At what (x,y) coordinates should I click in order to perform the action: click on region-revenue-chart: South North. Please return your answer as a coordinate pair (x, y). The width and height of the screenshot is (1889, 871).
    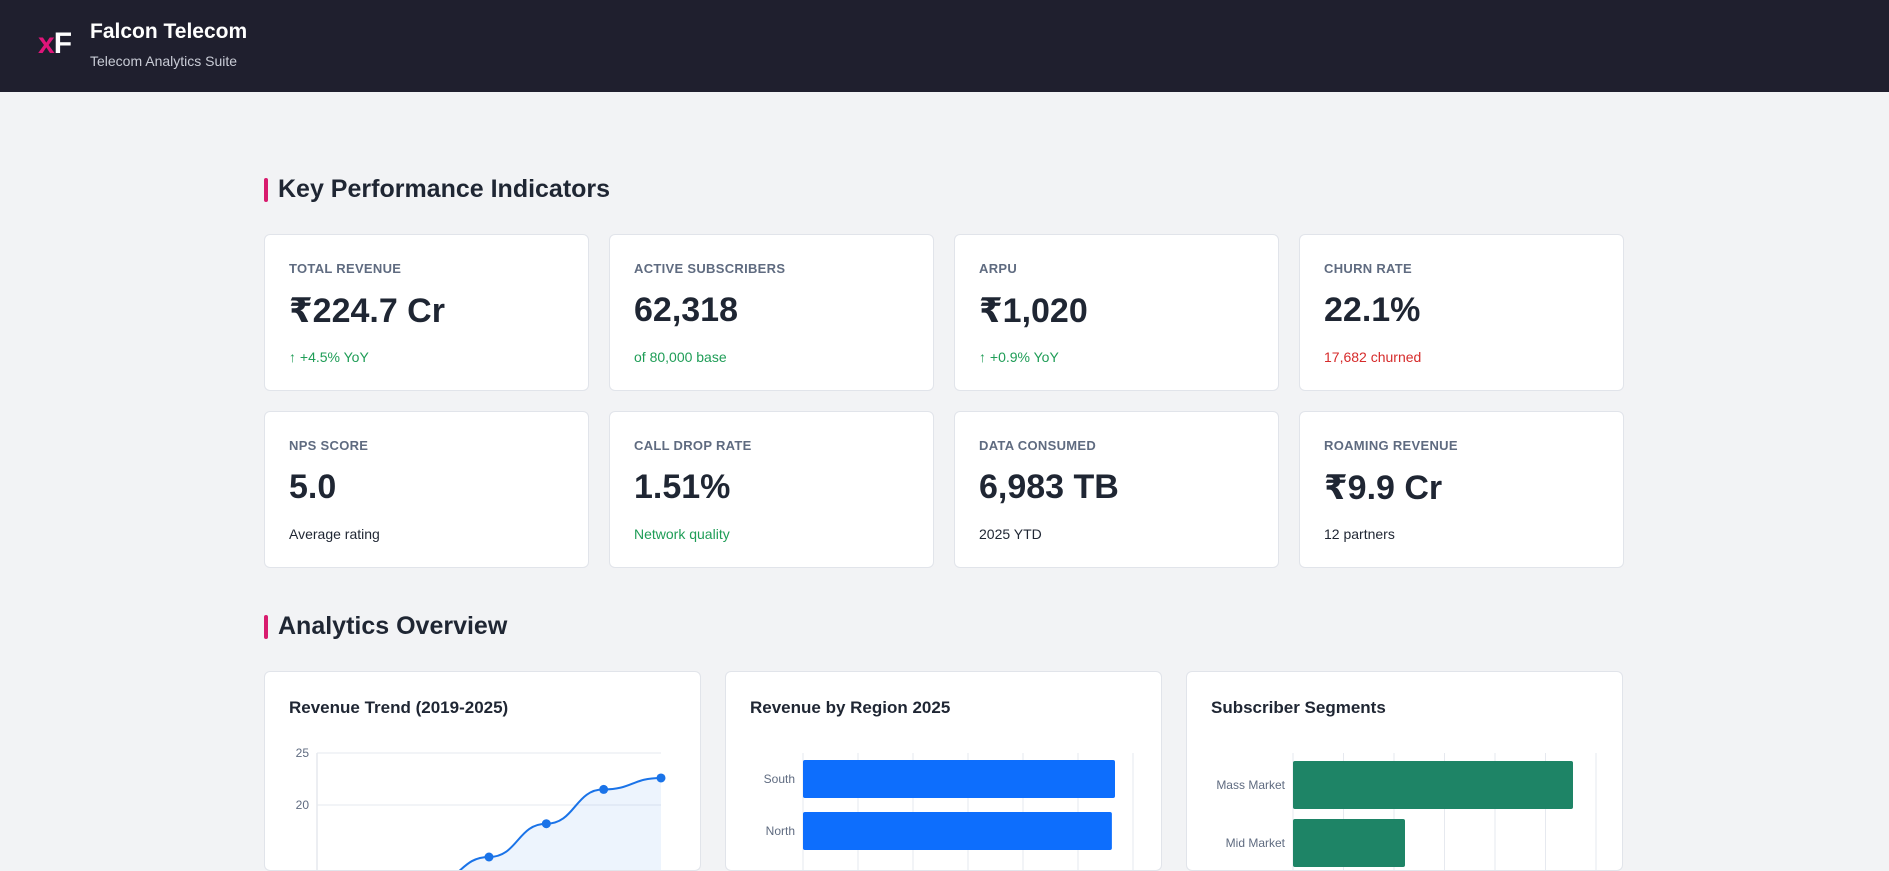
    Looking at the image, I should click on (949, 811).